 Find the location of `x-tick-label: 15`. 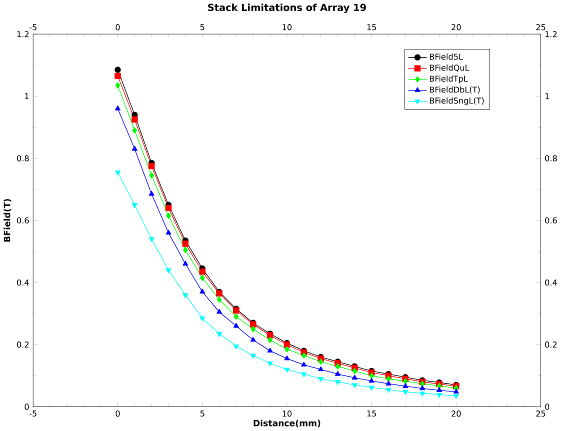

x-tick-label: 15 is located at coordinates (371, 27).